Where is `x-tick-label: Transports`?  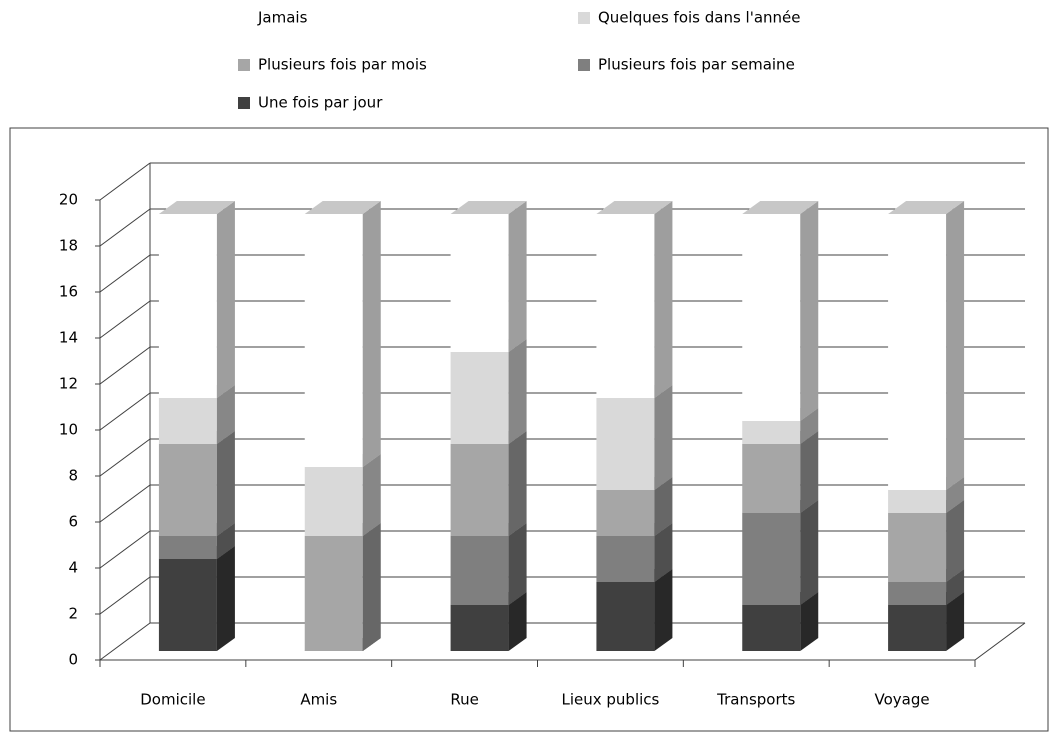
x-tick-label: Transports is located at coordinates (755, 700).